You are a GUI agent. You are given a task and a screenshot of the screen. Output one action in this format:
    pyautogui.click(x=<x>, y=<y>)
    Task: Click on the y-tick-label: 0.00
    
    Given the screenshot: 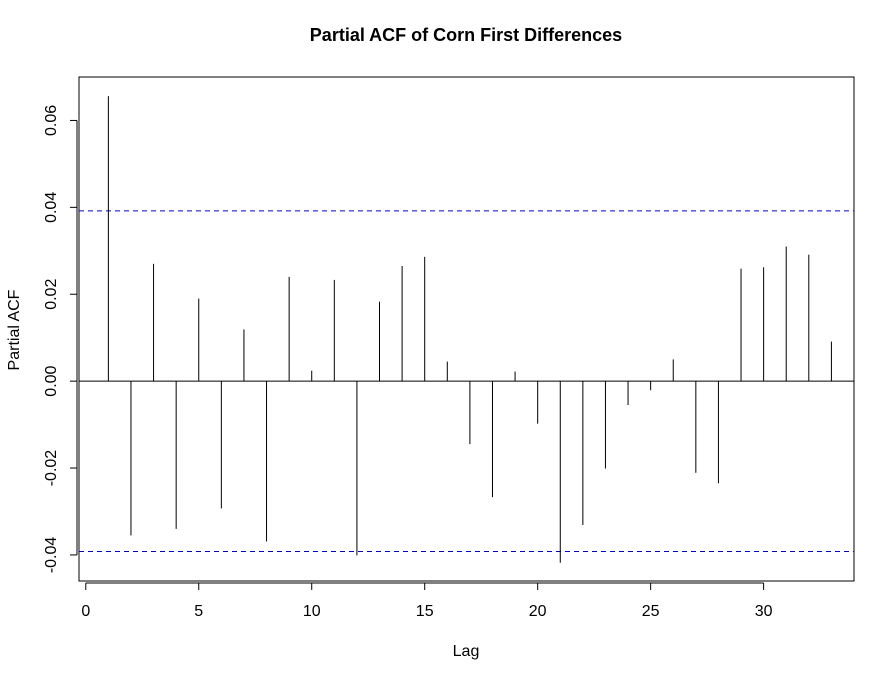 What is the action you would take?
    pyautogui.click(x=51, y=380)
    